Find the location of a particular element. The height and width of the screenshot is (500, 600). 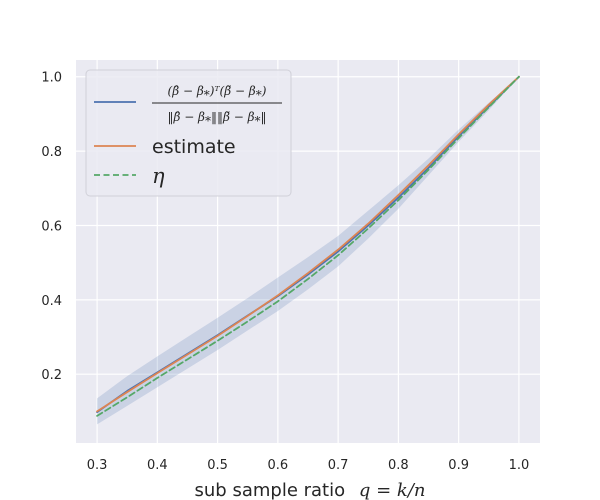

x-axis-label-math: q = k/n is located at coordinates (392, 490).